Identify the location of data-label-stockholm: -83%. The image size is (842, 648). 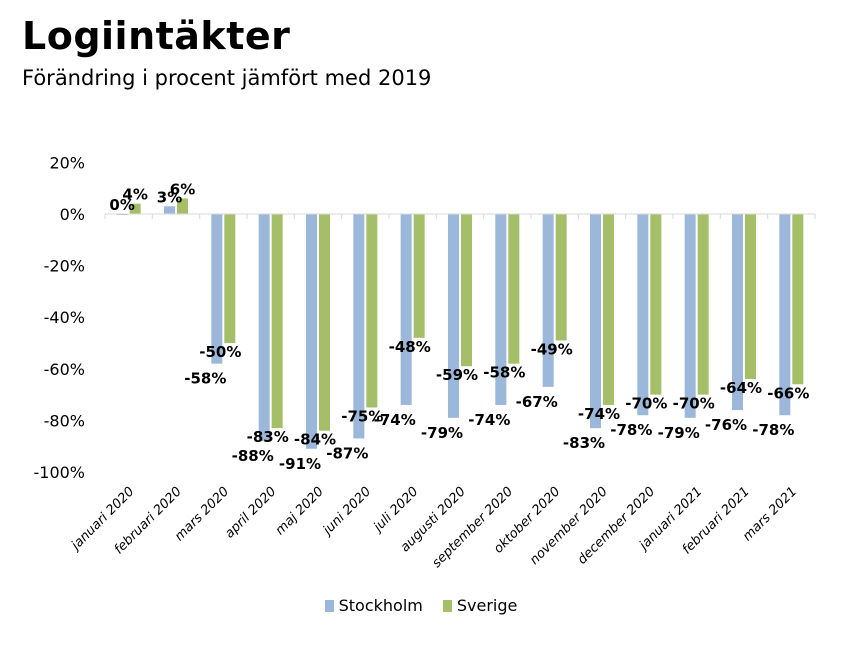
(584, 443).